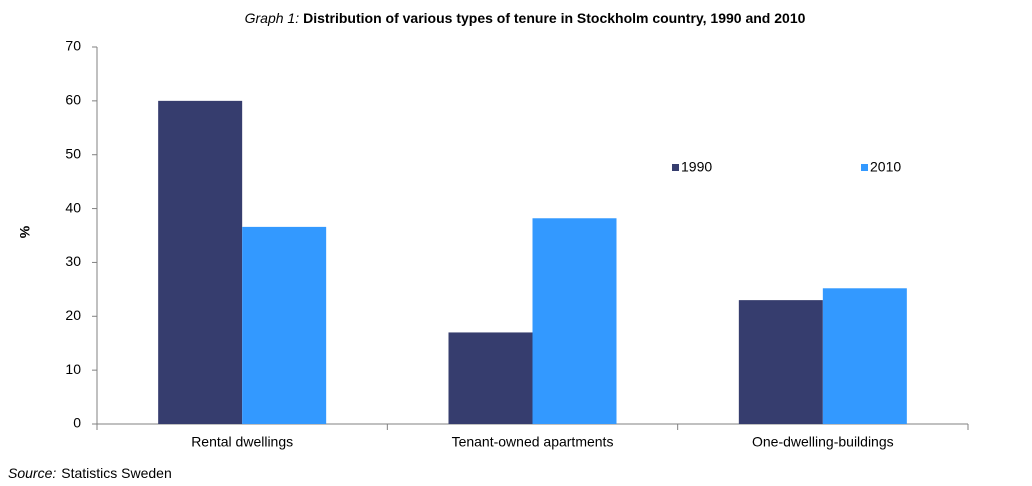 This screenshot has height=486, width=1032. Describe the element at coordinates (73, 369) in the screenshot. I see `y-tick-label: 10` at that location.